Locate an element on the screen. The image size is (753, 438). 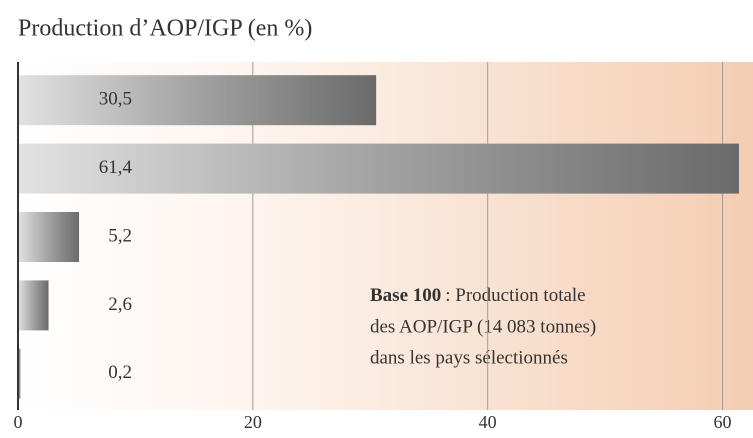
x-tick-label: 60 is located at coordinates (723, 422).